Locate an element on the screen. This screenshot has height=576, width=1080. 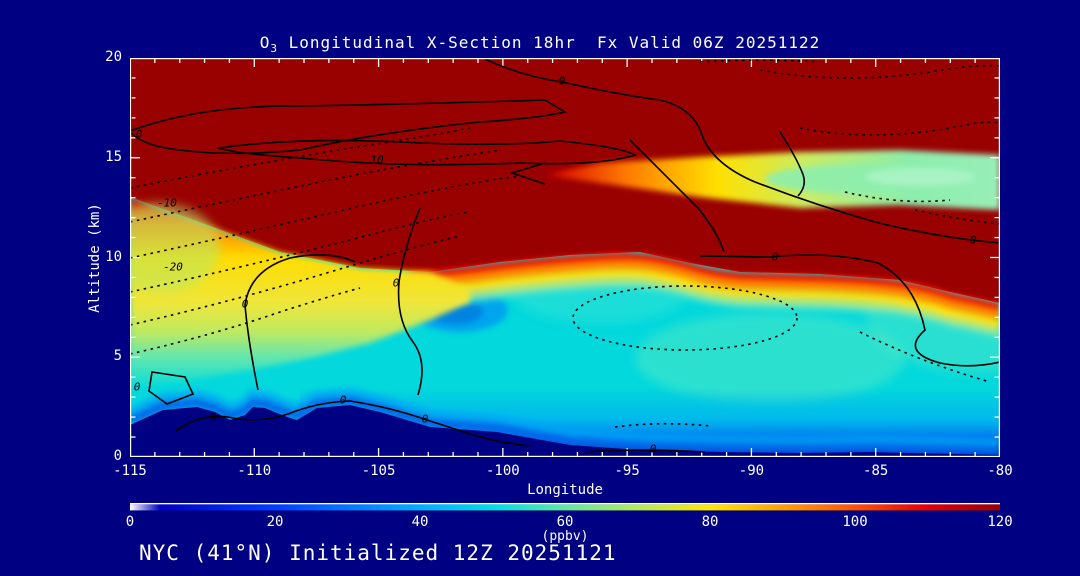
y-tick-label: 15 is located at coordinates (113, 156).